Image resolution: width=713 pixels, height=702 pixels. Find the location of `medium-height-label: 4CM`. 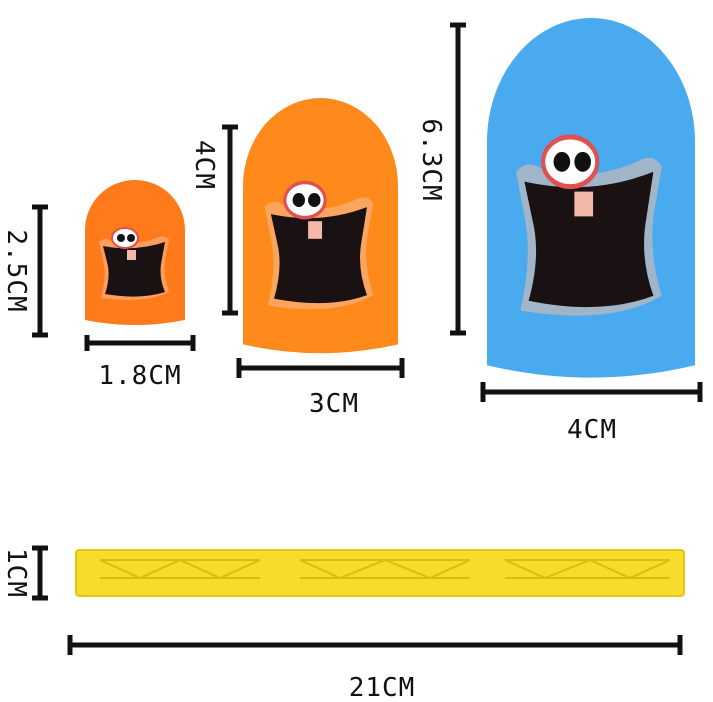

medium-height-label: 4CM is located at coordinates (204, 165).